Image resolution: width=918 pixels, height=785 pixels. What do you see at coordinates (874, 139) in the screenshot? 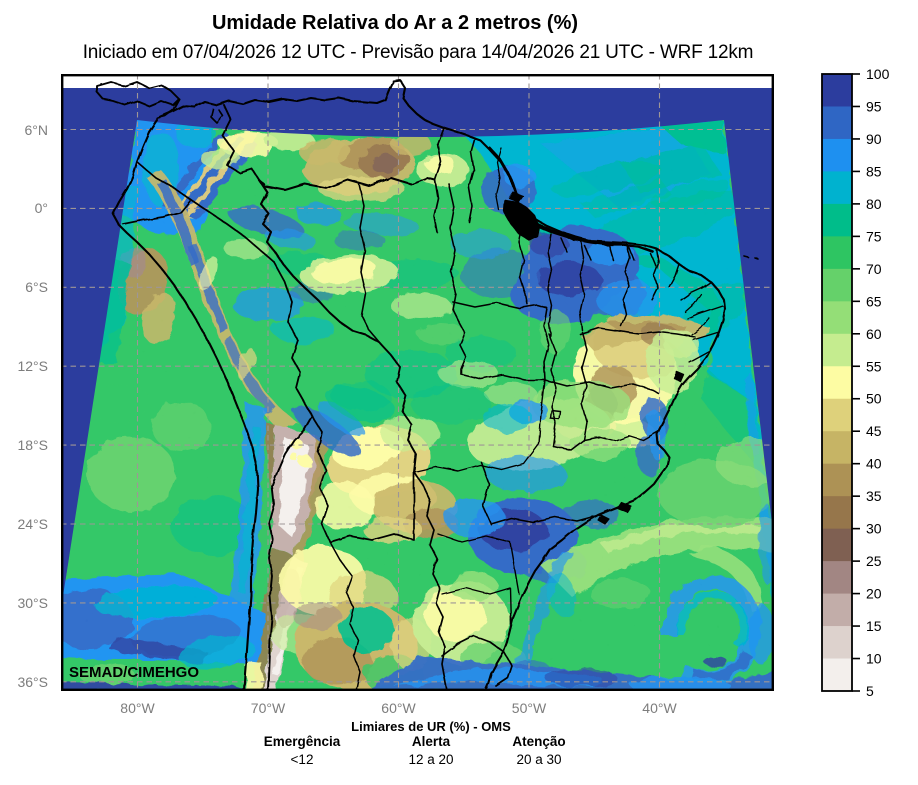
I see `svg-text: 90` at bounding box center [874, 139].